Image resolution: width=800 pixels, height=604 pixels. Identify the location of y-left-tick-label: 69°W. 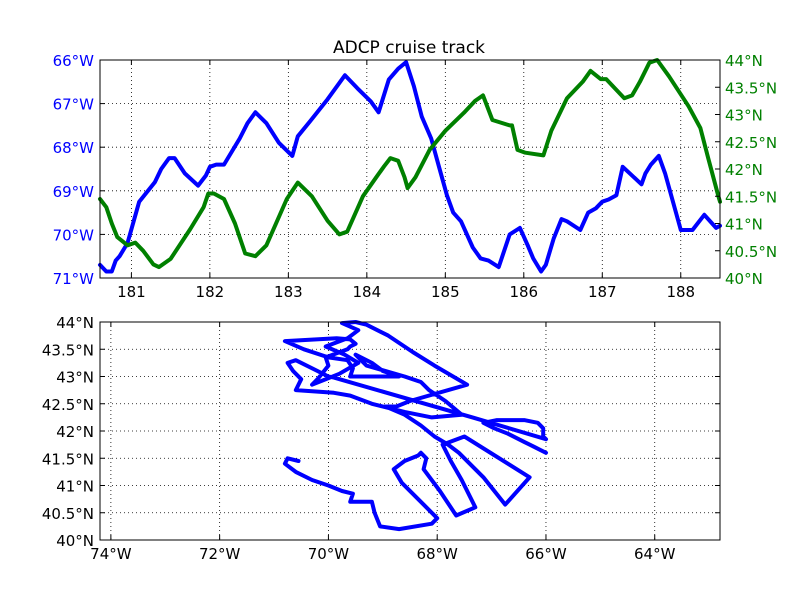
(74, 192).